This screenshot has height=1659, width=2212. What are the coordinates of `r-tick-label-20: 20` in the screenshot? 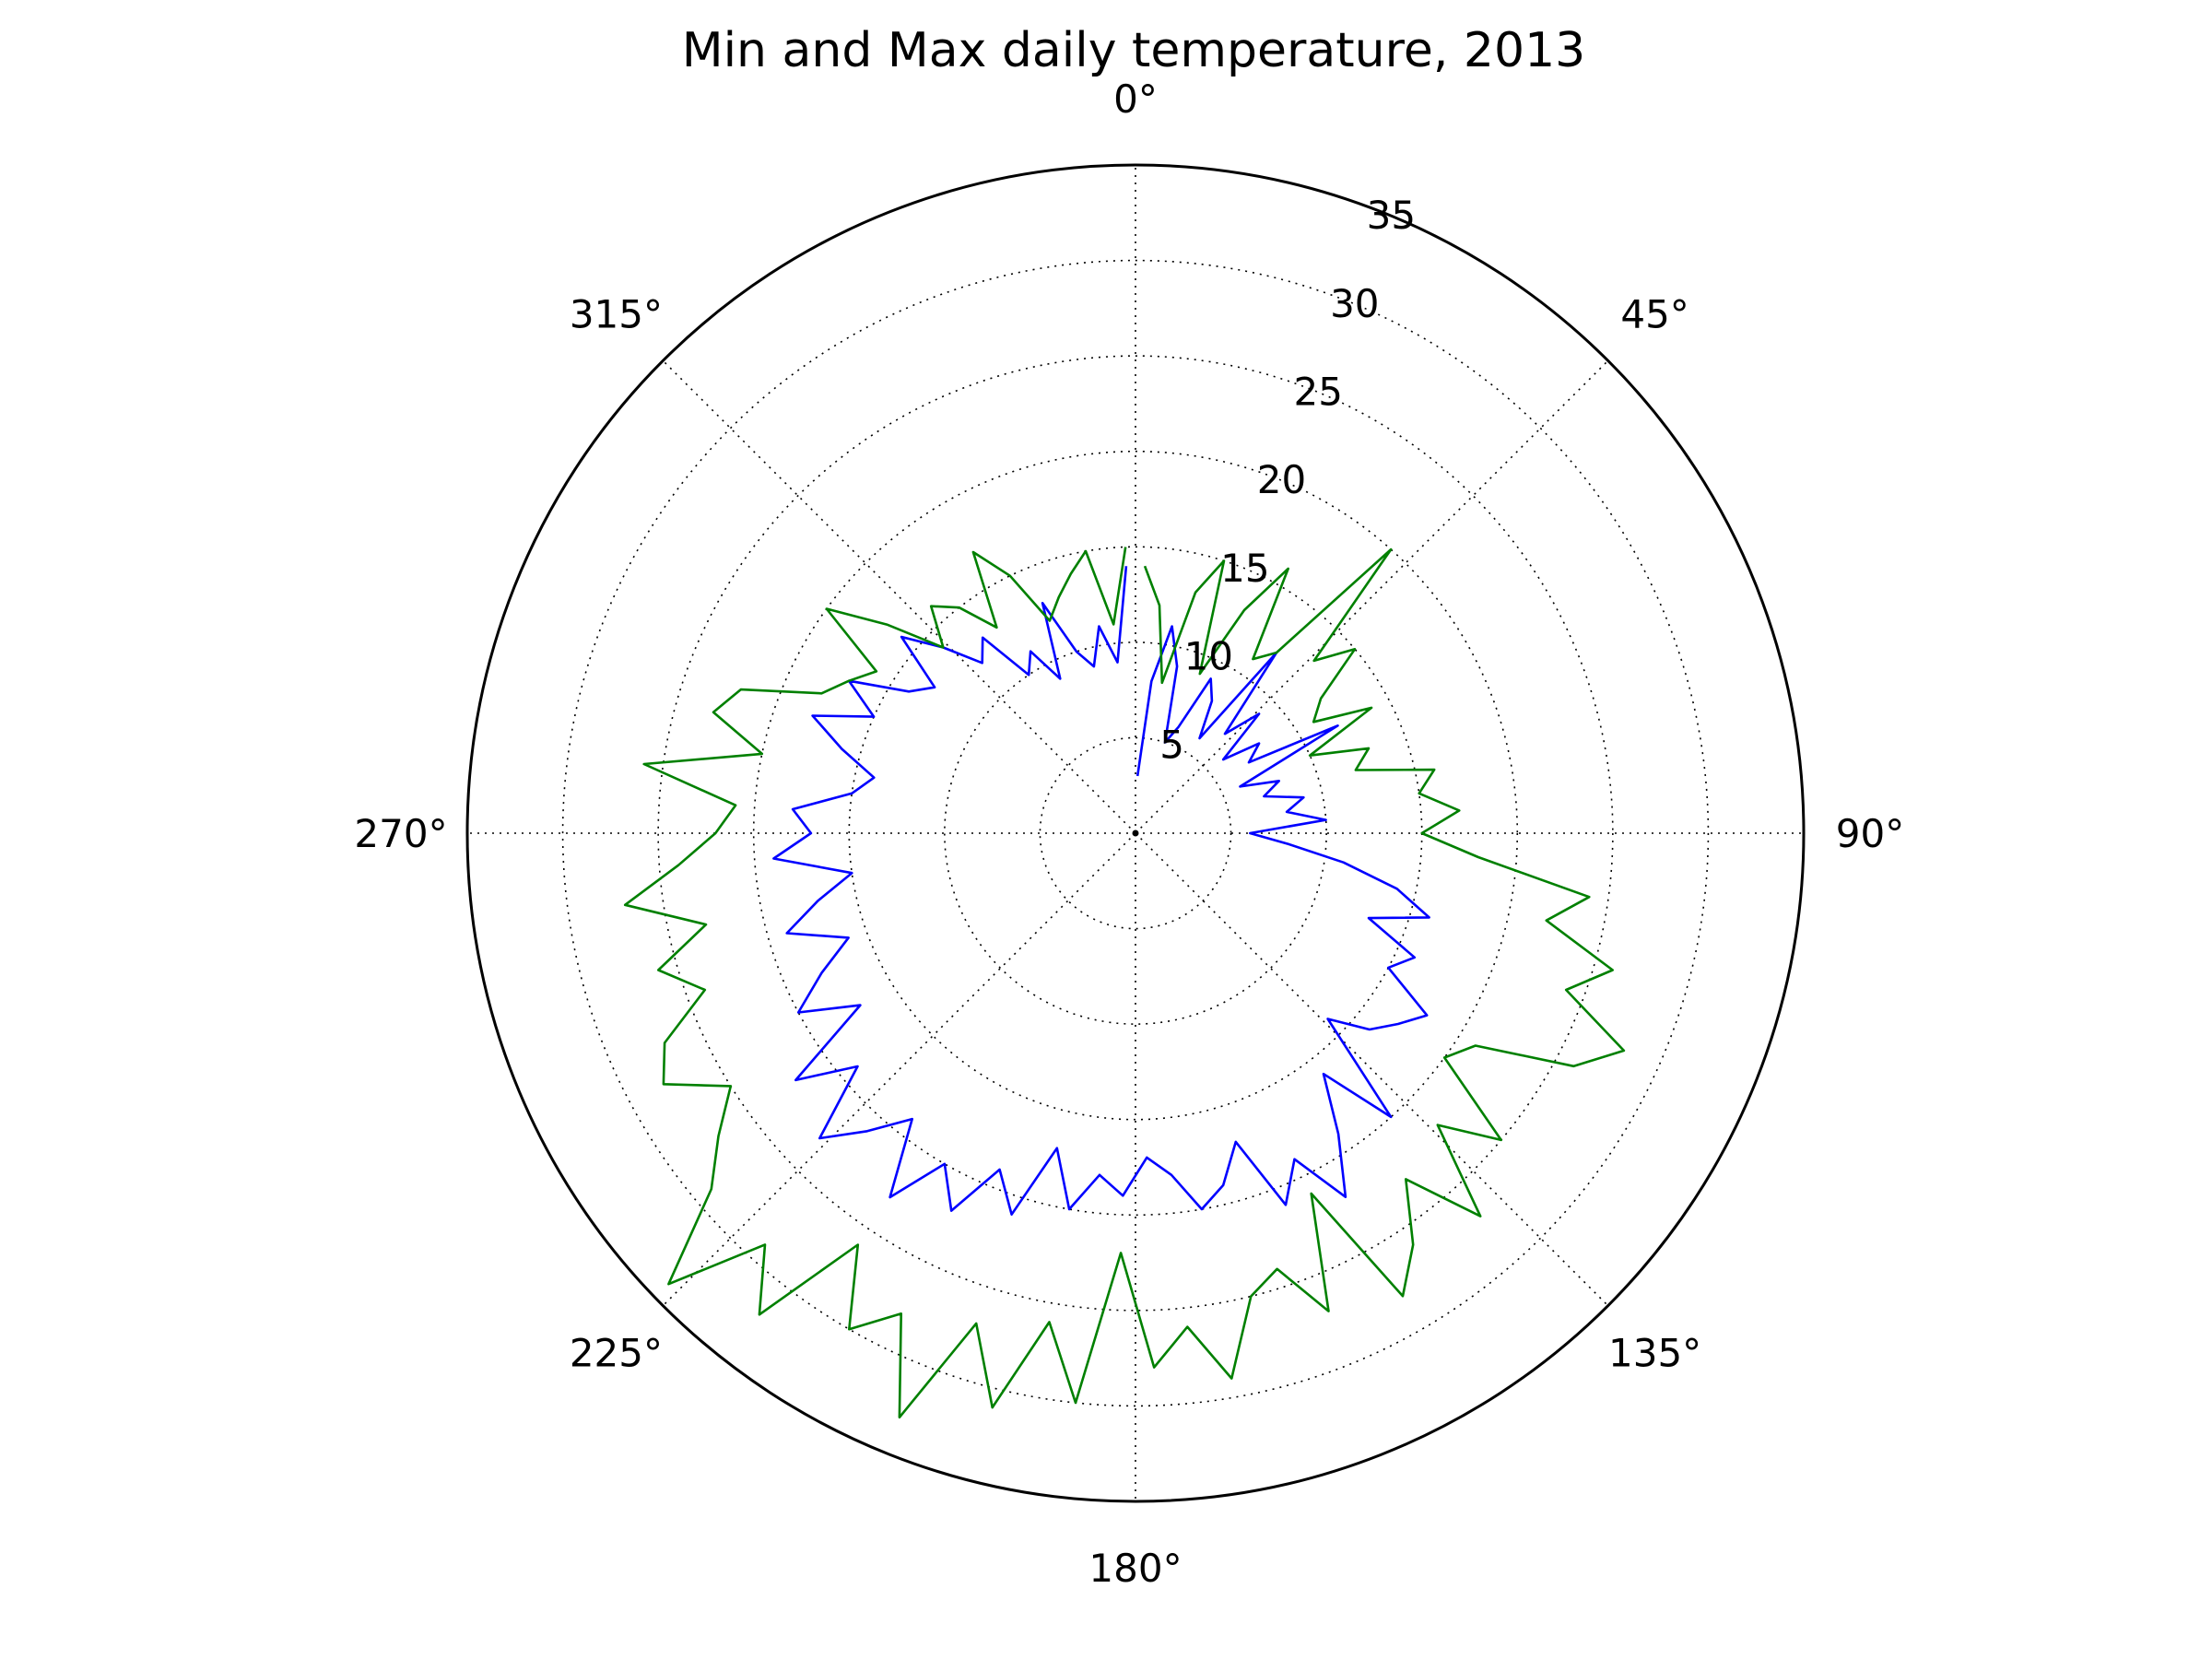 It's located at (1281, 479).